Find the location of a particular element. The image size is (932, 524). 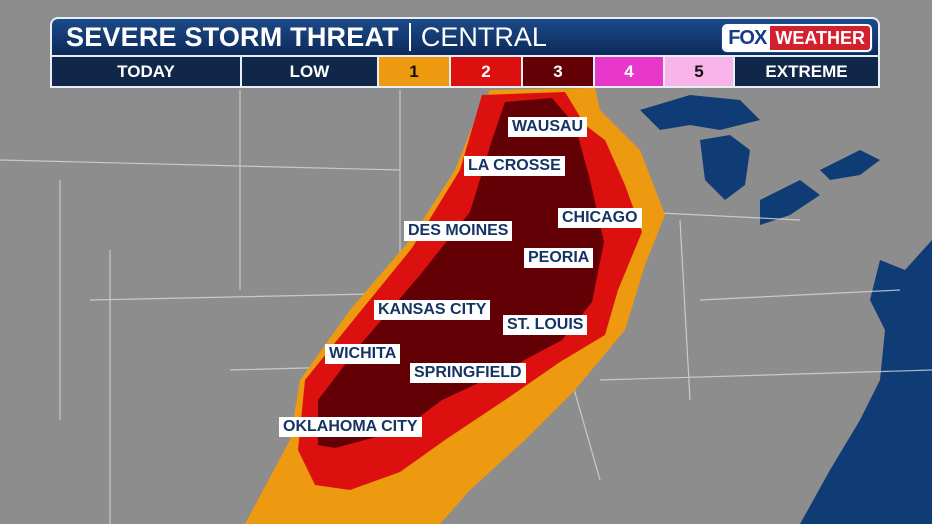

city-label-oklahoma-city: OKLAHOMA CITY is located at coordinates (350, 427).